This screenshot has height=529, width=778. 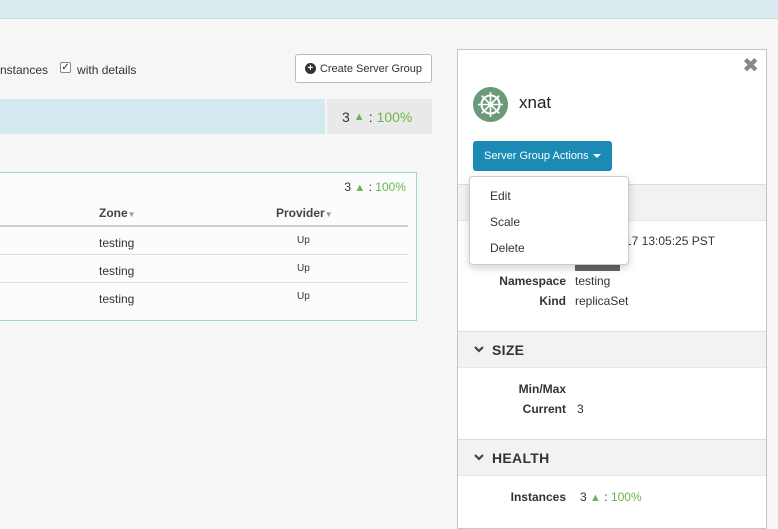 What do you see at coordinates (542, 389) in the screenshot?
I see `minmax-key: Min/Max` at bounding box center [542, 389].